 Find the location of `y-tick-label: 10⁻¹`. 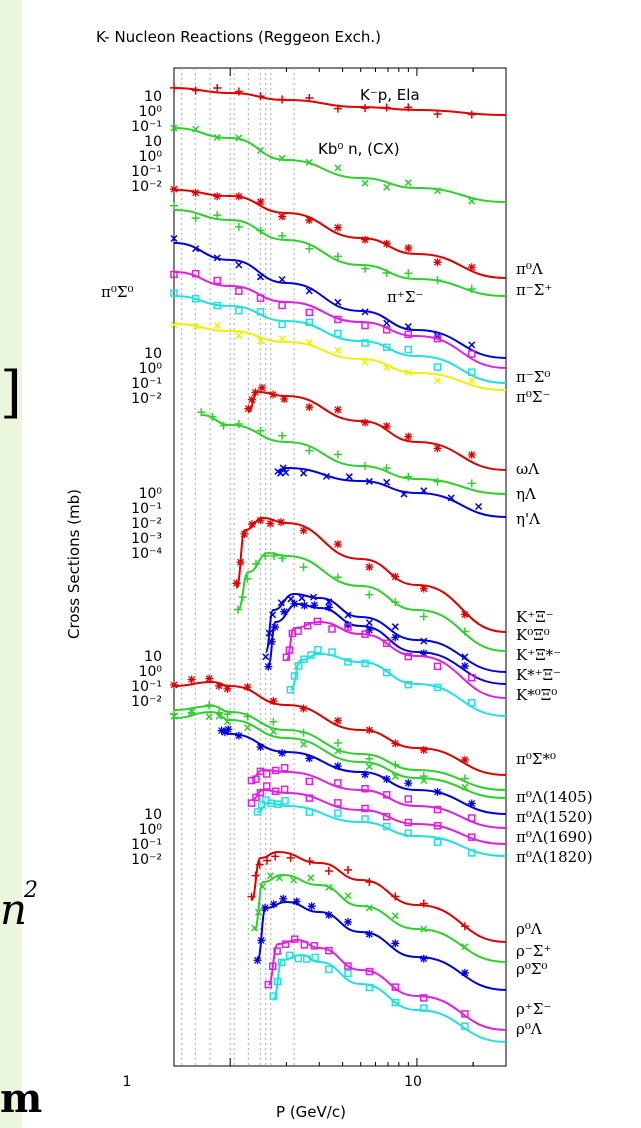

y-tick-label: 10⁻¹ is located at coordinates (146, 172).